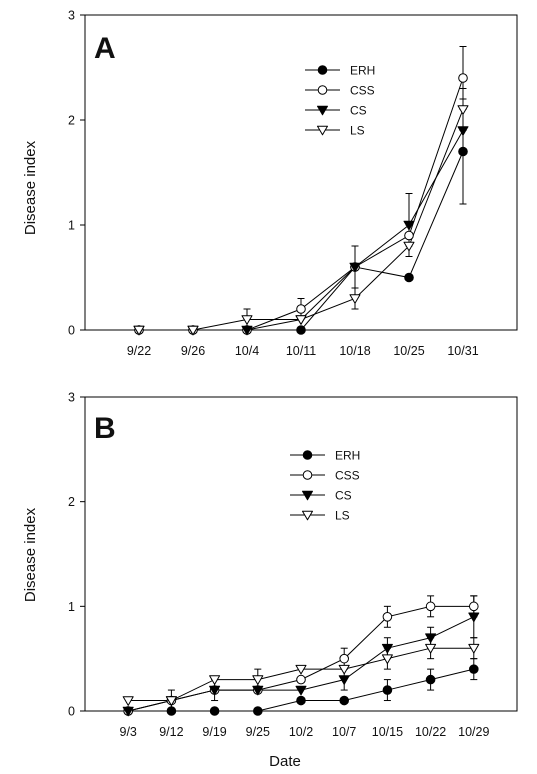 This screenshot has height=774, width=537. Describe the element at coordinates (301, 732) in the screenshot. I see `x-tick-label: 10/2` at that location.